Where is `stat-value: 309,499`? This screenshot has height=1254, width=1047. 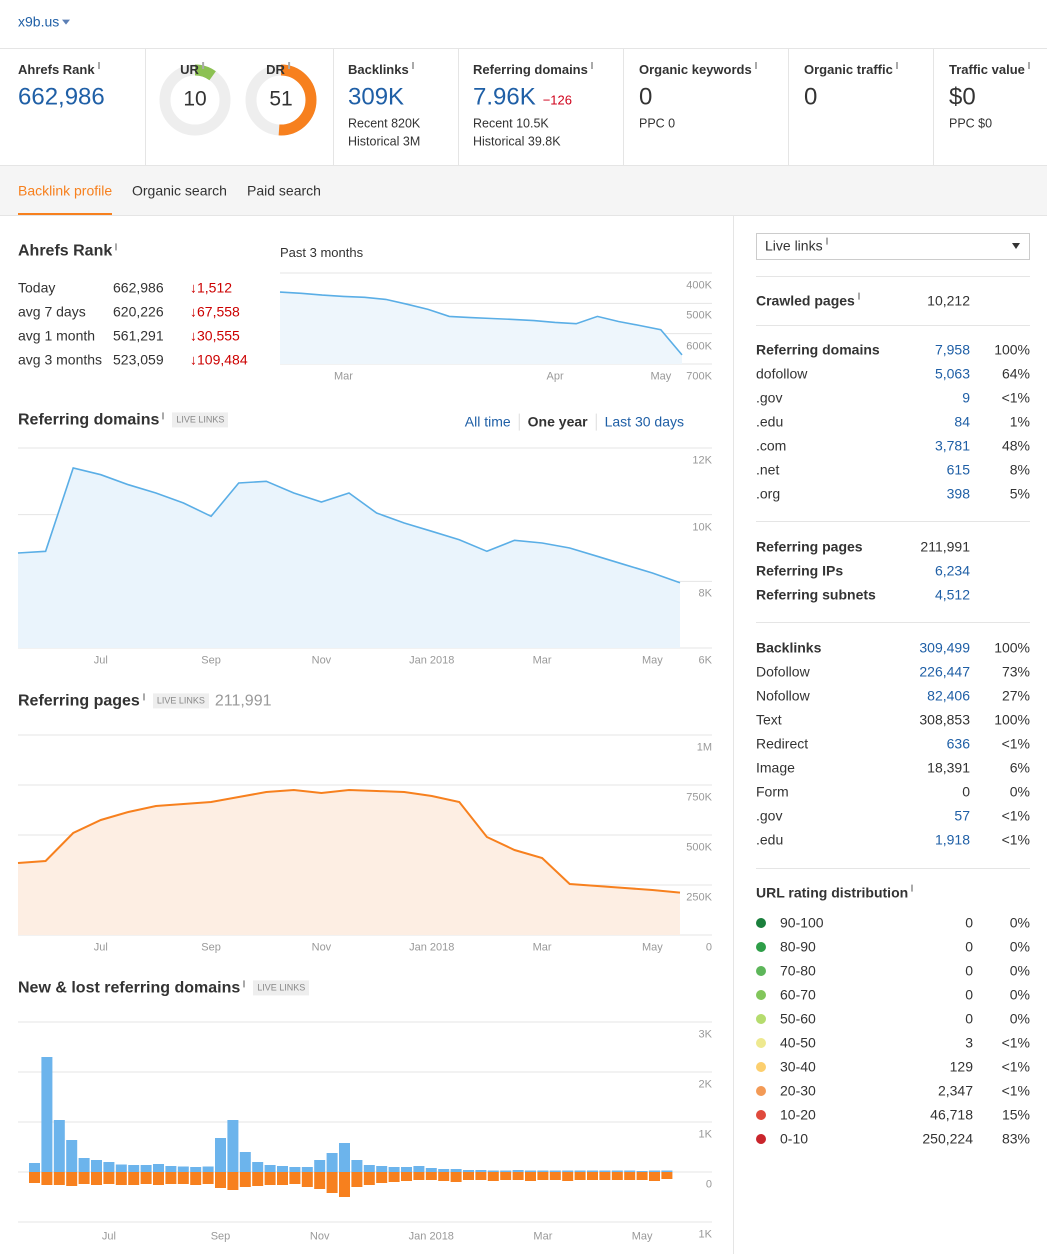 stat-value: 309,499 is located at coordinates (944, 647).